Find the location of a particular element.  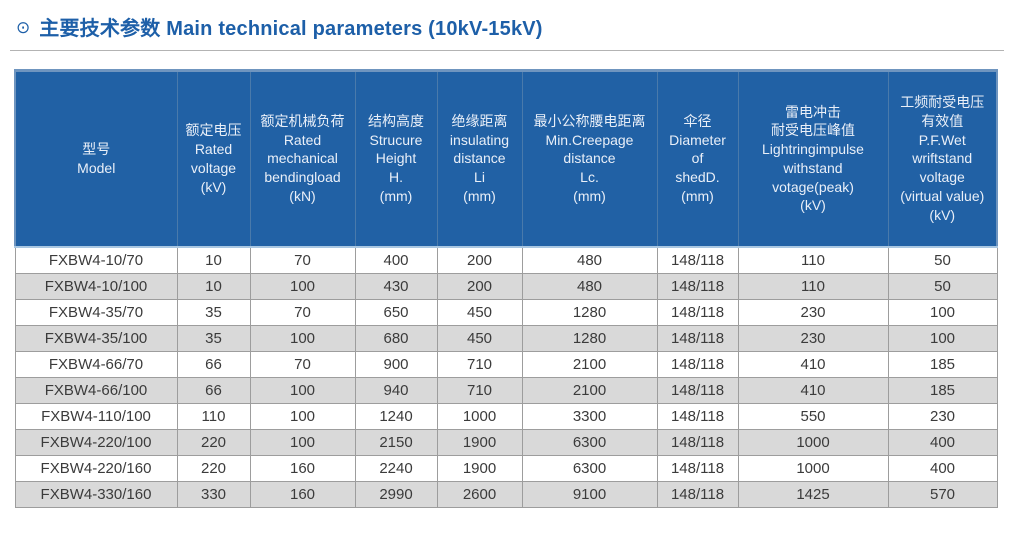

cell-insulating-distance: 200 is located at coordinates (479, 260).